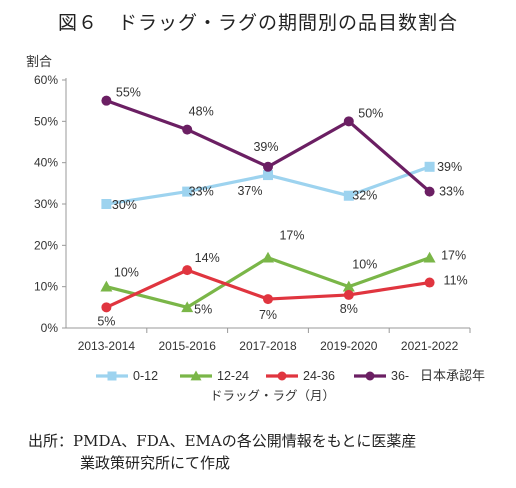 Image resolution: width=516 pixels, height=488 pixels. What do you see at coordinates (46, 245) in the screenshot?
I see `y-tick-label: 20%` at bounding box center [46, 245].